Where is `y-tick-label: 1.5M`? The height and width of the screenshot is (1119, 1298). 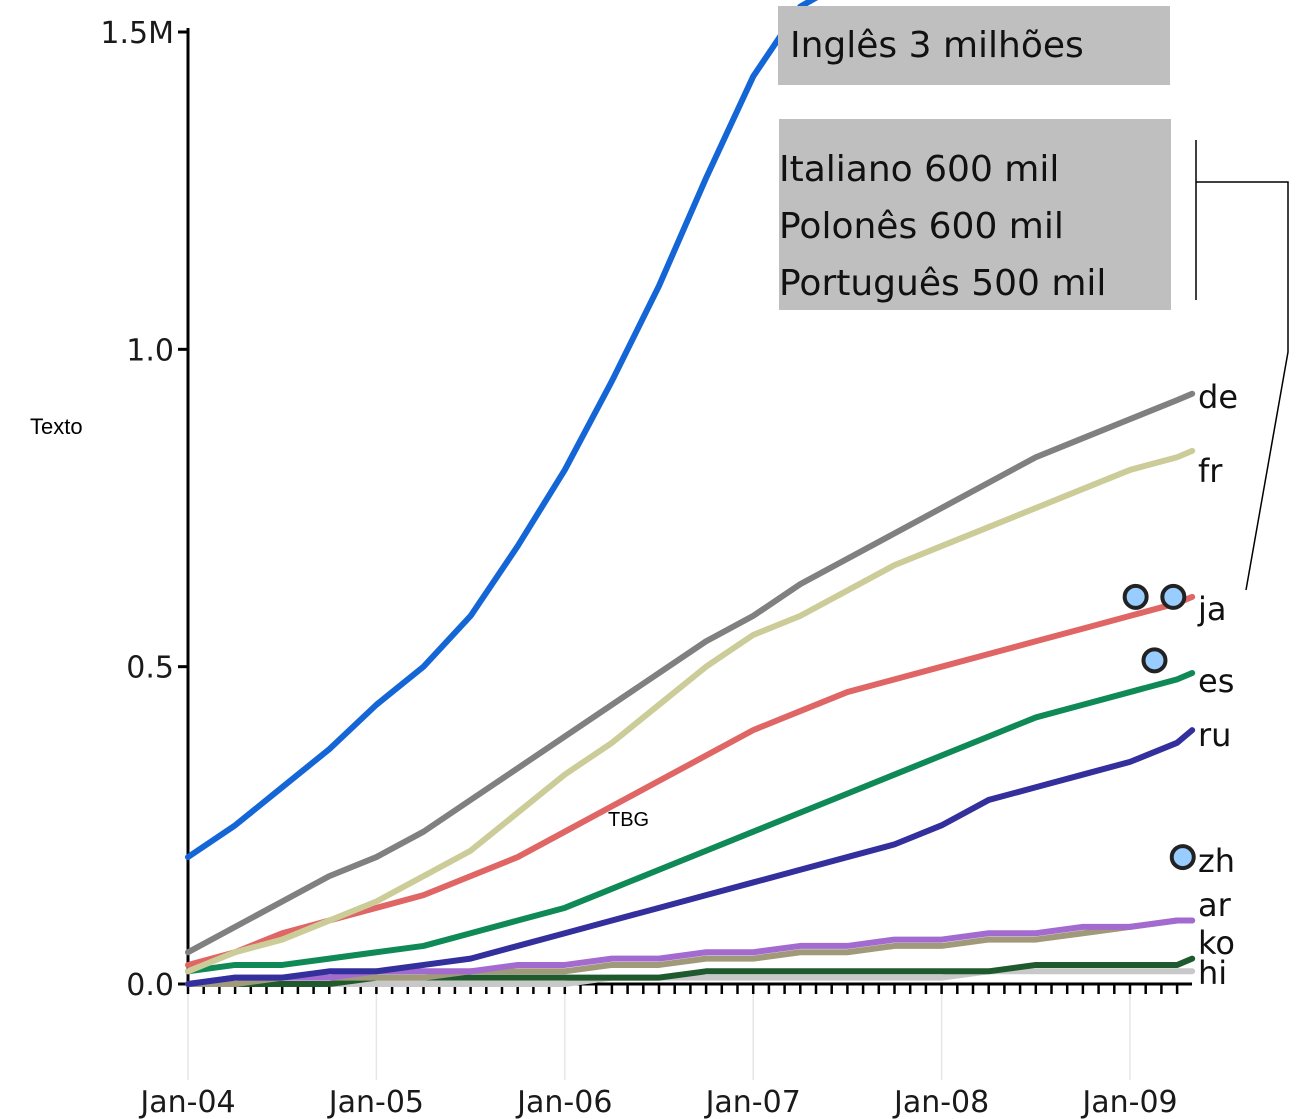
y-tick-label: 1.5M is located at coordinates (137, 33).